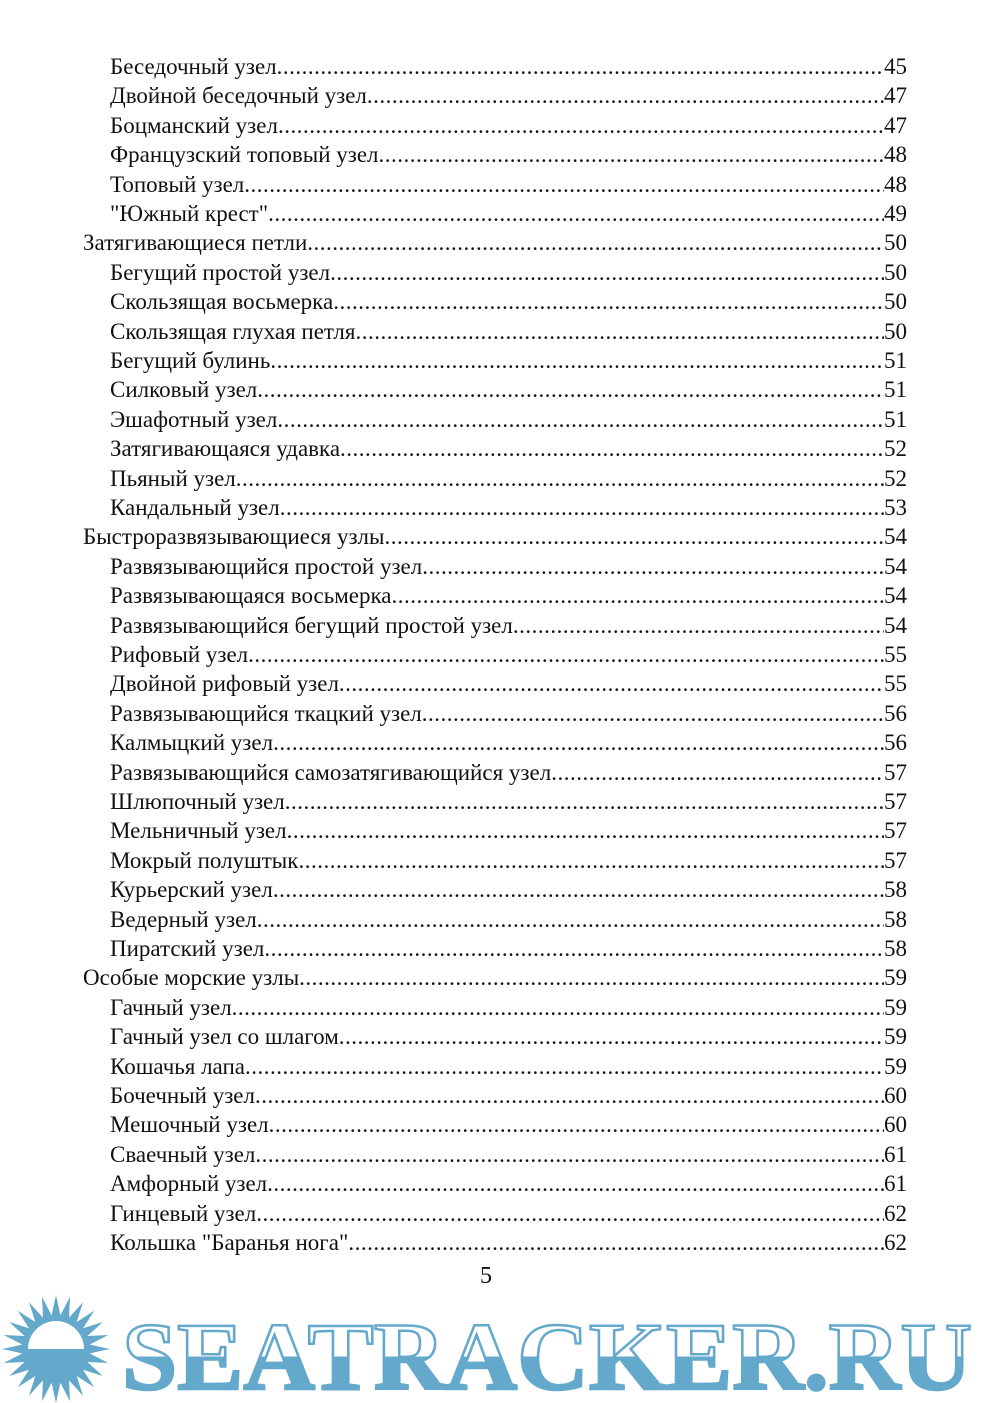  What do you see at coordinates (508, 713) in the screenshot?
I see `toc-entry: Развязывающийся ткацкий узел 56` at bounding box center [508, 713].